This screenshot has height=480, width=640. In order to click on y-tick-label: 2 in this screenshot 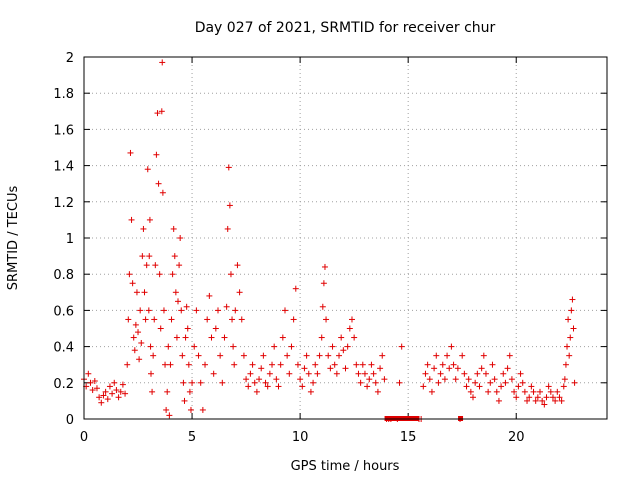, I will do `click(70, 58)`.